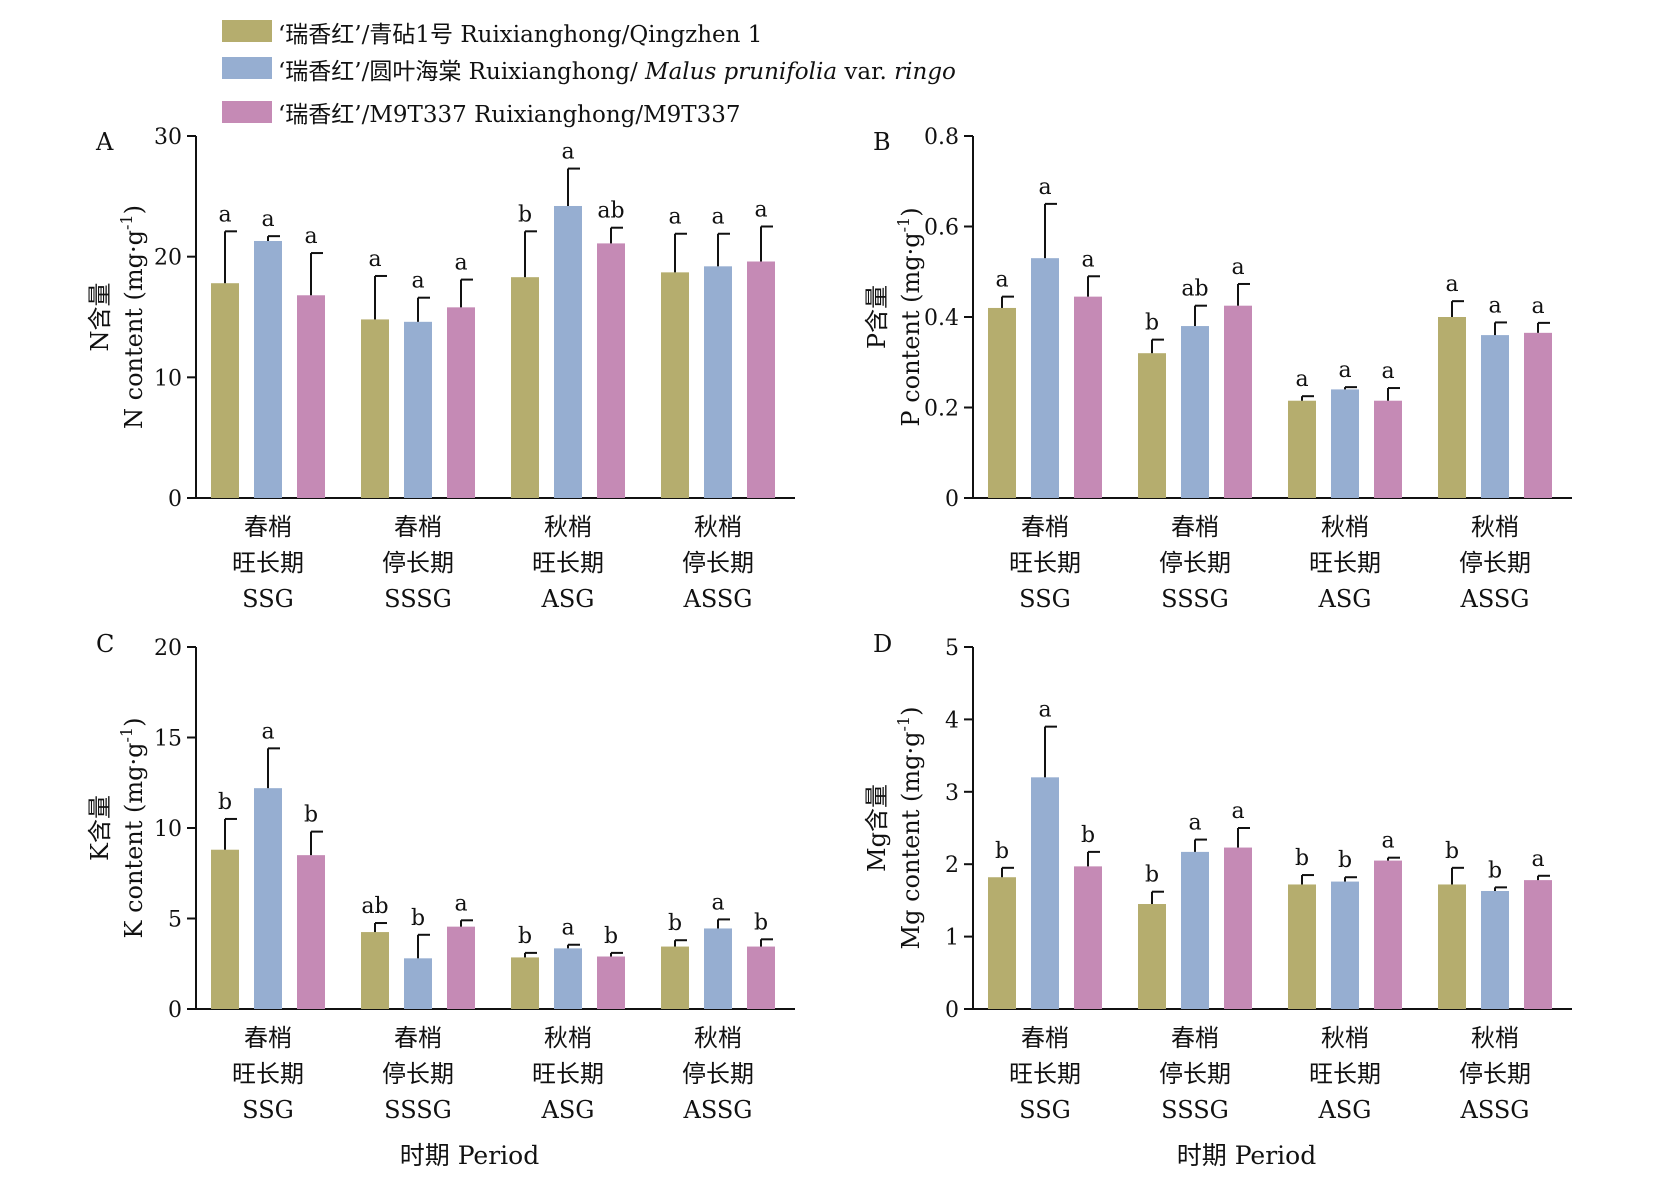  Describe the element at coordinates (1345, 599) in the screenshot. I see `category-label: ASG` at that location.